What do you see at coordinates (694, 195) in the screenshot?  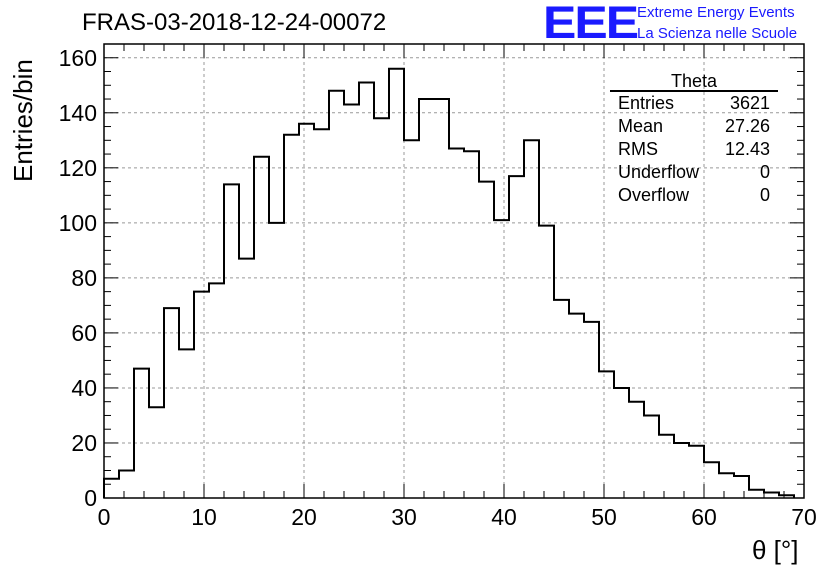 I see `stats-row-overflow: Overflow 0` at bounding box center [694, 195].